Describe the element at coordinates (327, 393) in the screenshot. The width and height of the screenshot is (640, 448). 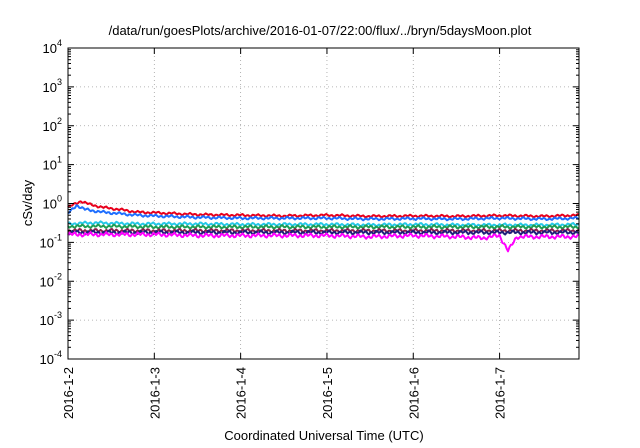
I see `x-tick-label: 2016-1-5` at that location.